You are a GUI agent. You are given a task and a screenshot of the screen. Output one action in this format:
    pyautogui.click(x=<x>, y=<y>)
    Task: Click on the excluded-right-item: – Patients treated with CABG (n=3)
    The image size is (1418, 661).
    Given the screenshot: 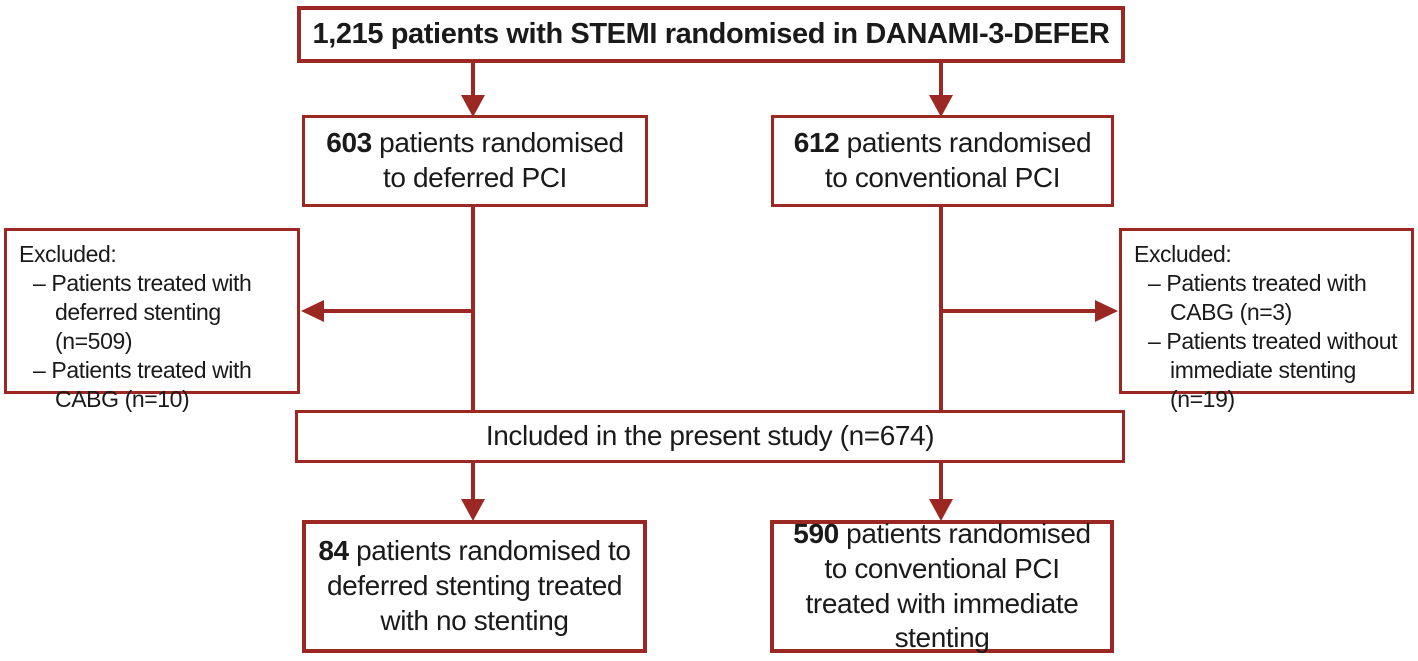 What is the action you would take?
    pyautogui.click(x=1257, y=297)
    